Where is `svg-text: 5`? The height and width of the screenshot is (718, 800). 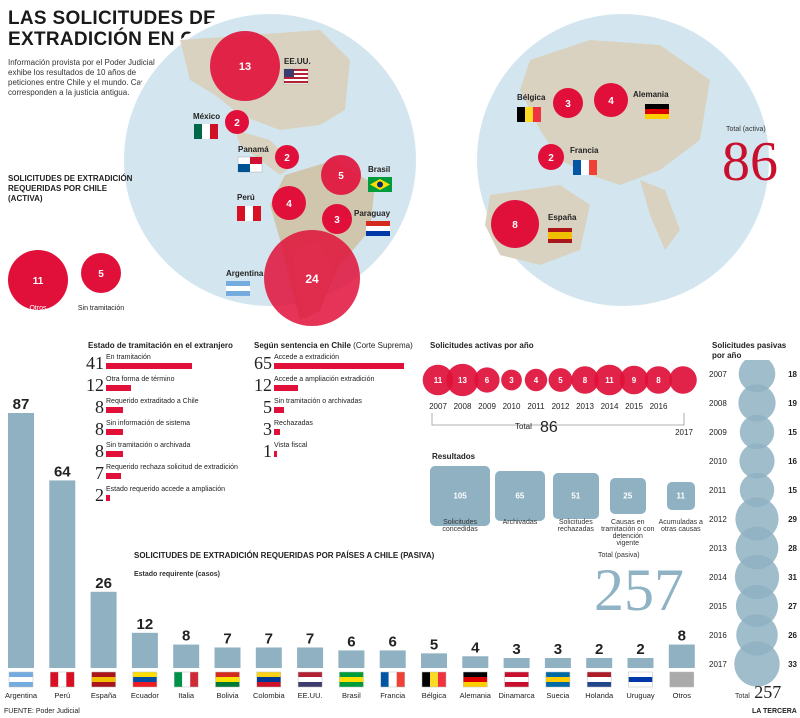
svg-text: 5 is located at coordinates (341, 176).